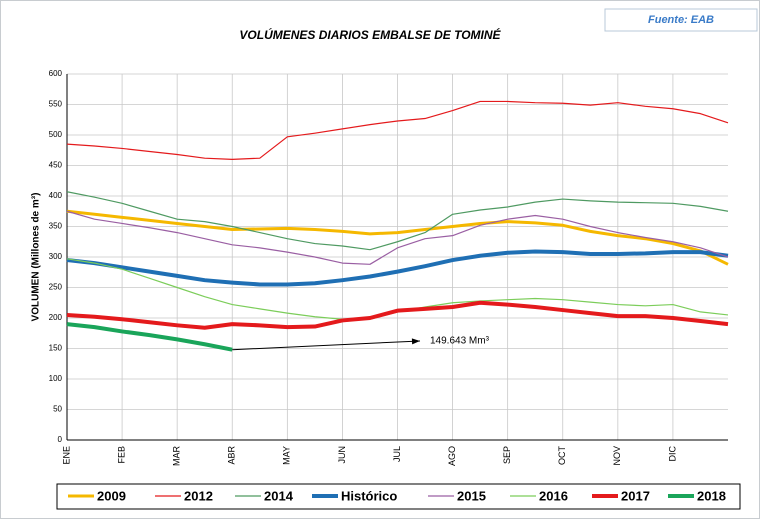 The image size is (760, 519). What do you see at coordinates (279, 495) in the screenshot?
I see `legend-label: 2014` at bounding box center [279, 495].